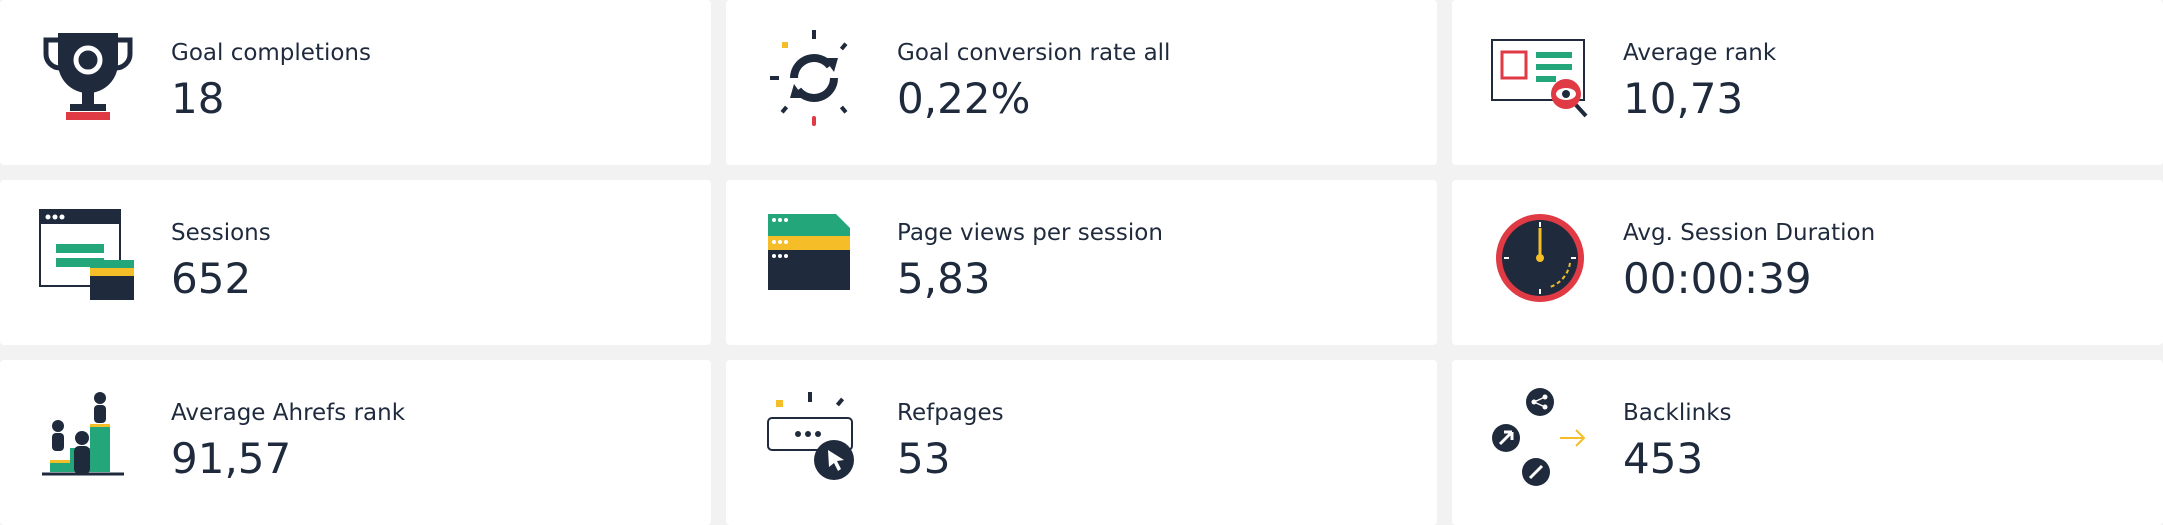  I want to click on clock-icon, so click(1540, 258).